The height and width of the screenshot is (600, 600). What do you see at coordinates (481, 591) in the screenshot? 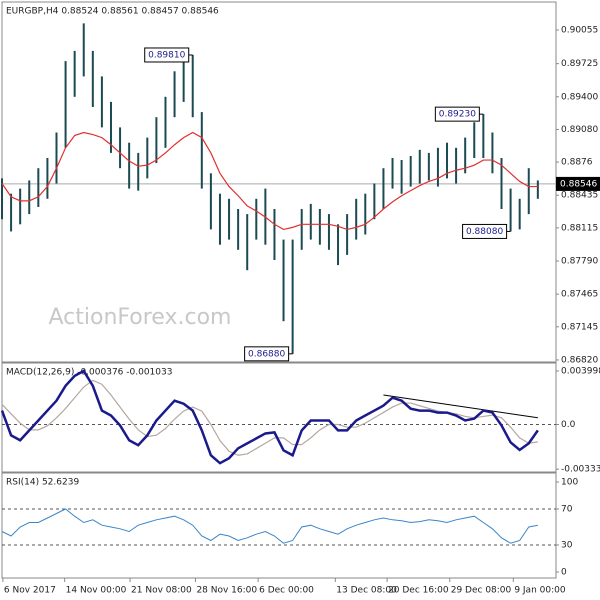
I see `x-tick-label: 29 Dec 08:00` at bounding box center [481, 591].